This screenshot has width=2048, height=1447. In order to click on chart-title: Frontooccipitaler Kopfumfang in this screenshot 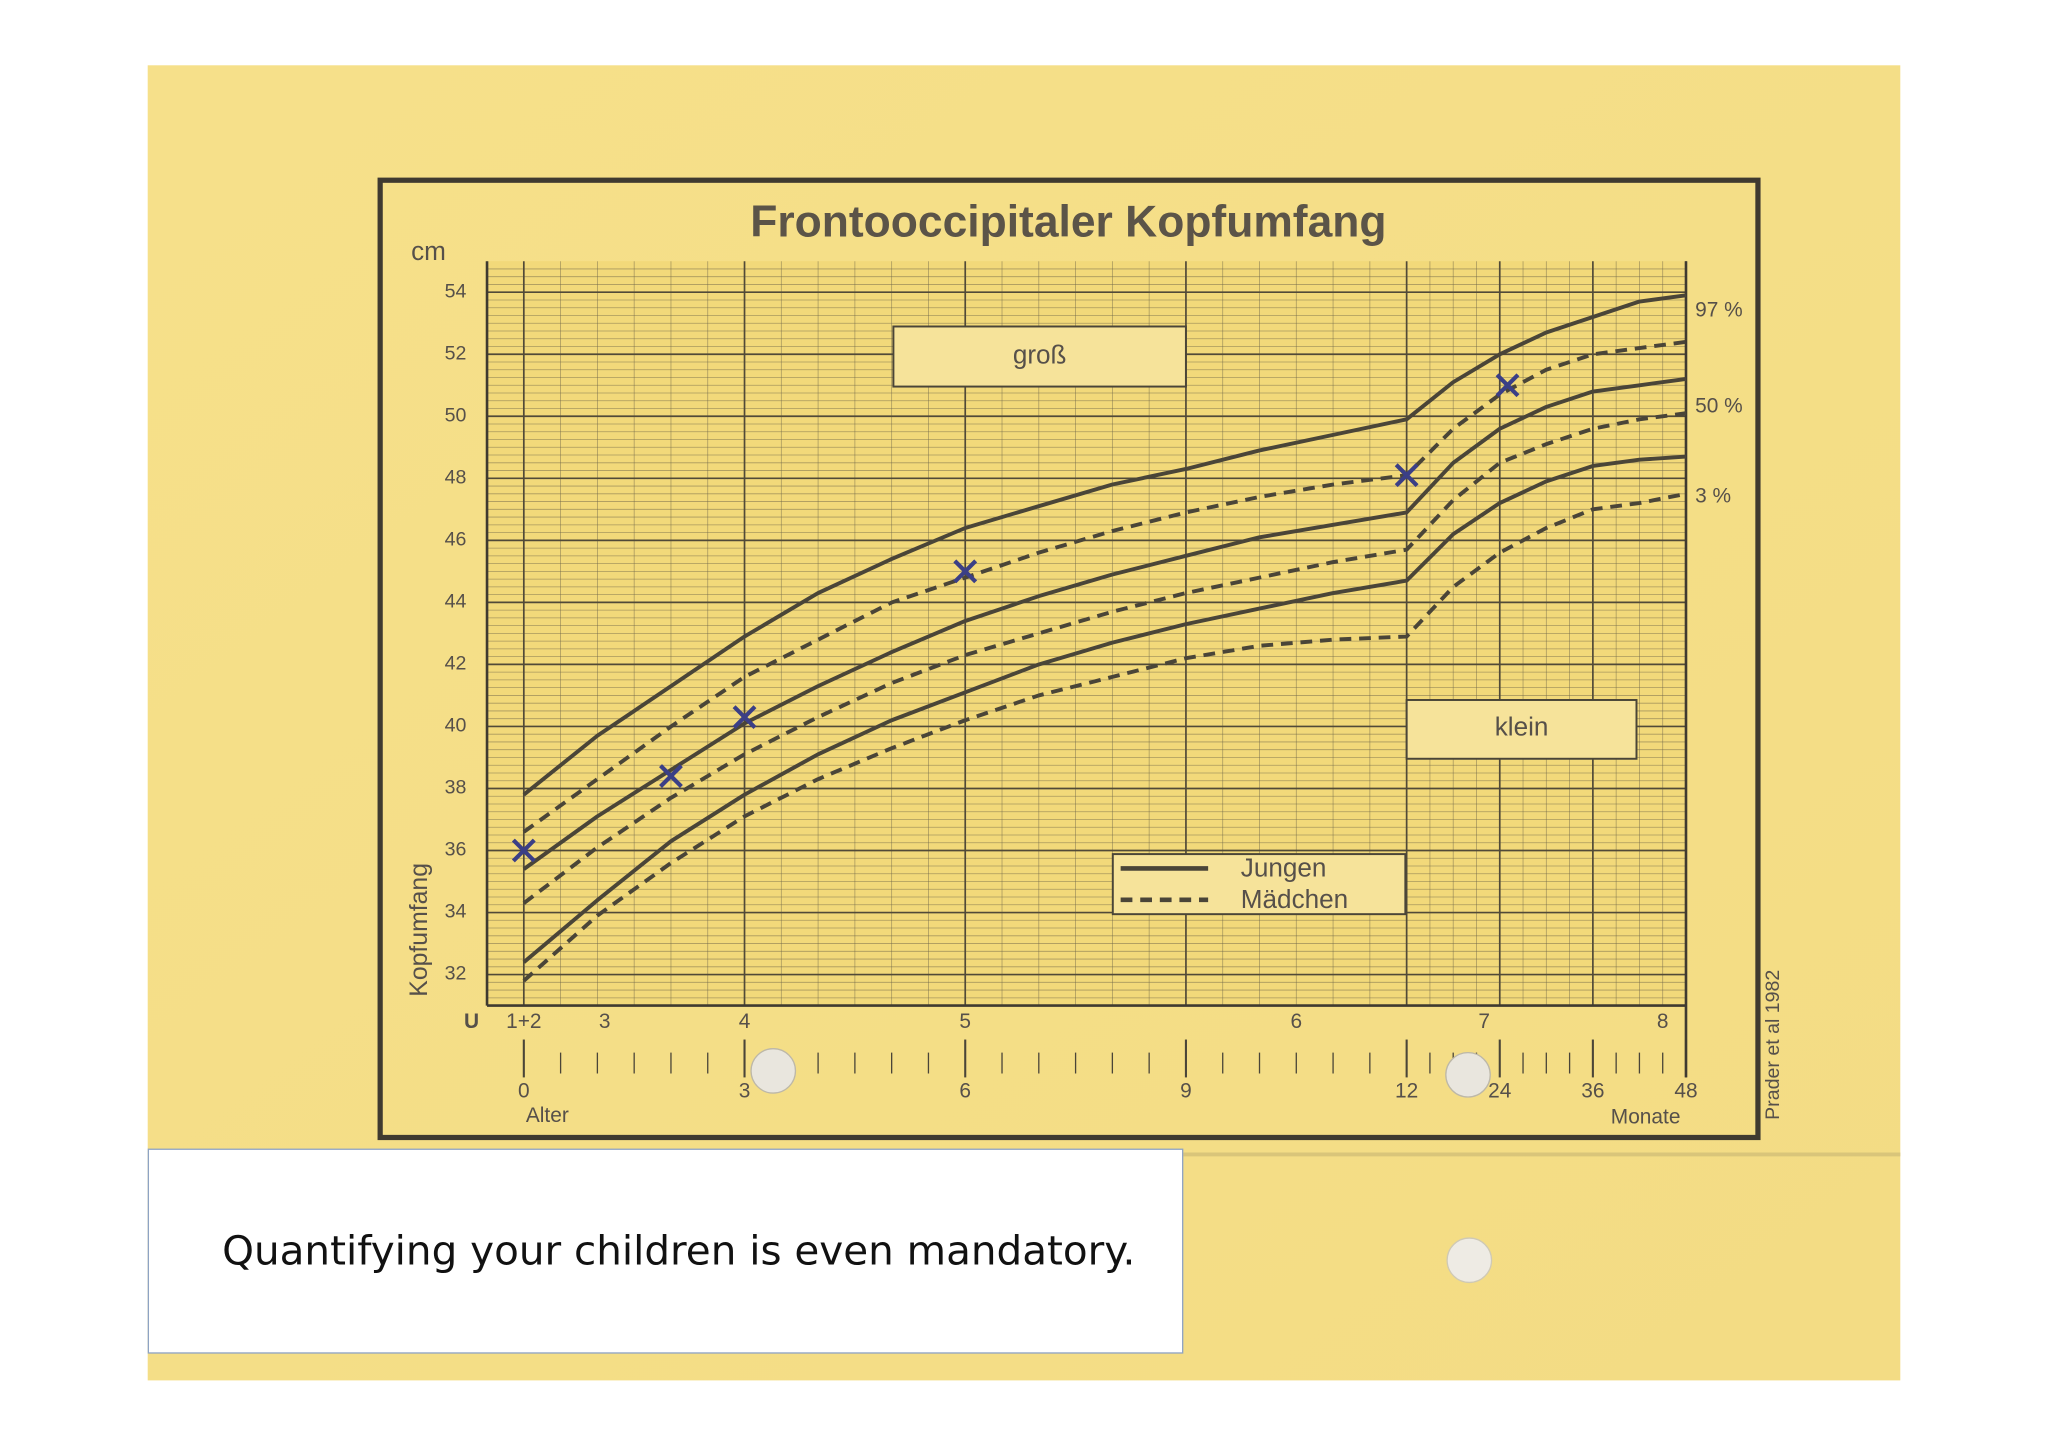, I will do `click(1068, 221)`.